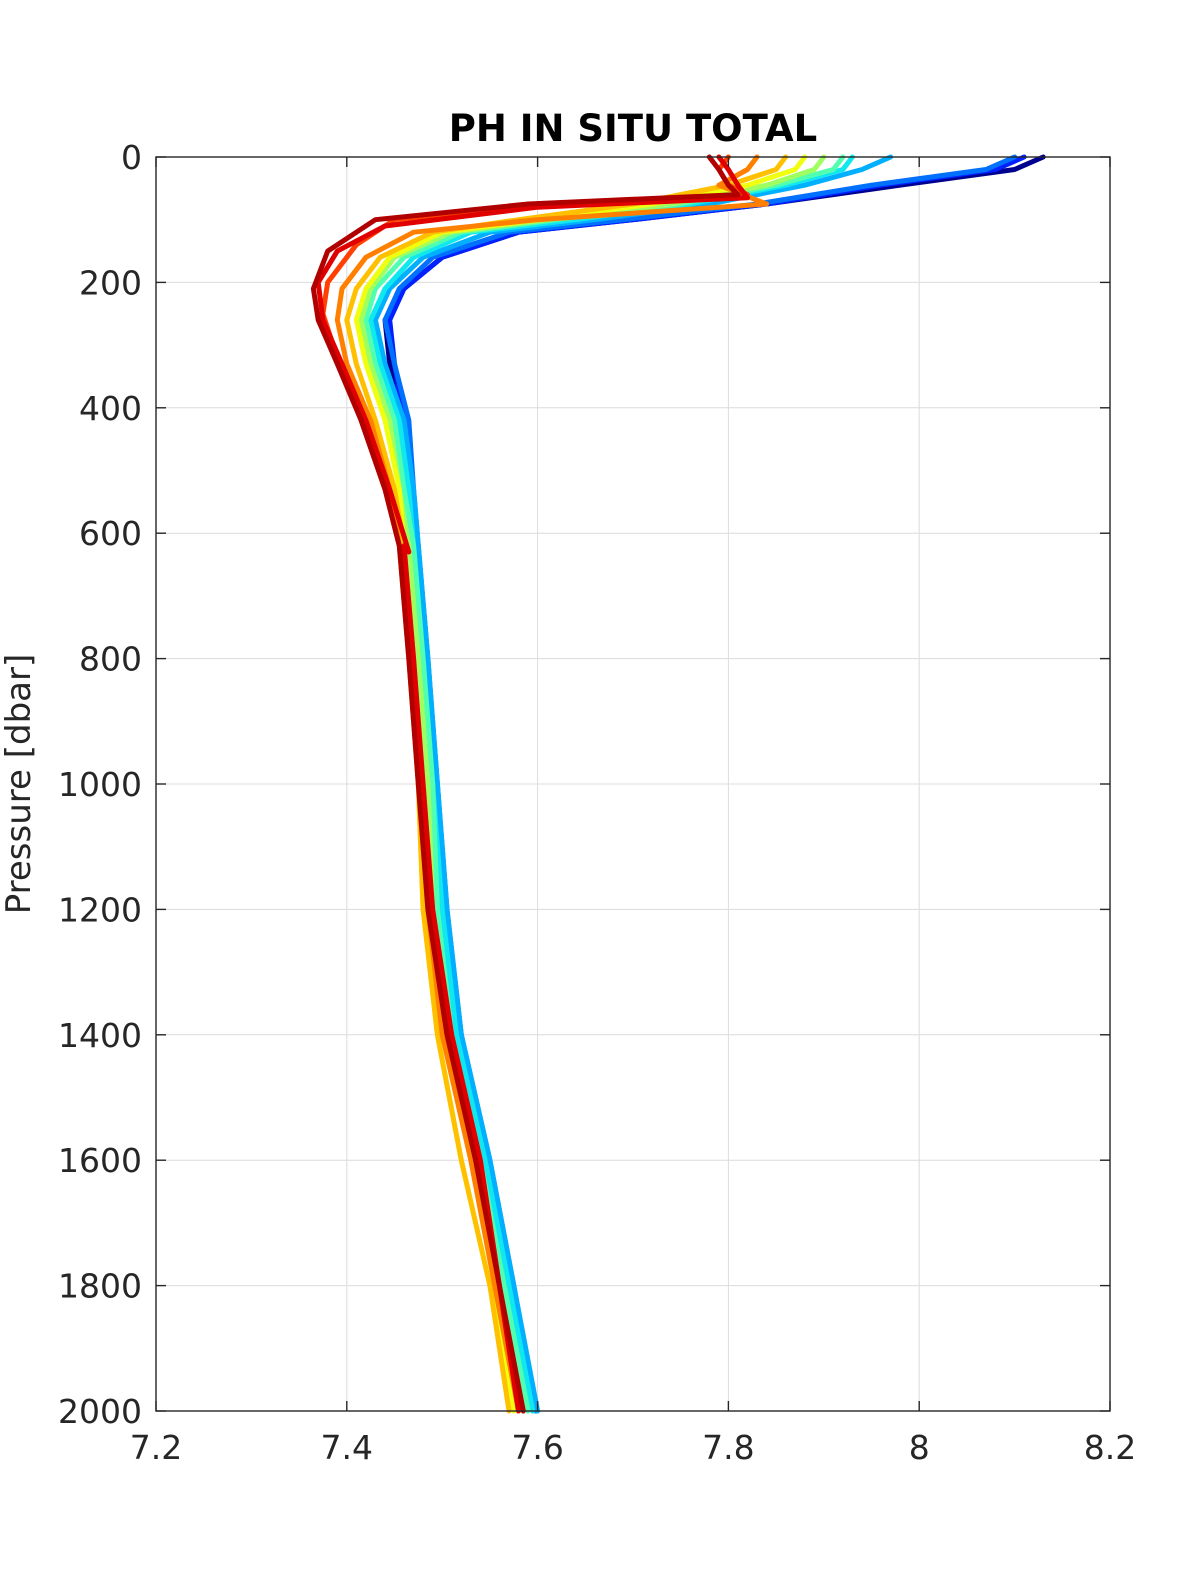 The height and width of the screenshot is (1575, 1200). Describe the element at coordinates (131, 157) in the screenshot. I see `y-tick-label: 0` at that location.